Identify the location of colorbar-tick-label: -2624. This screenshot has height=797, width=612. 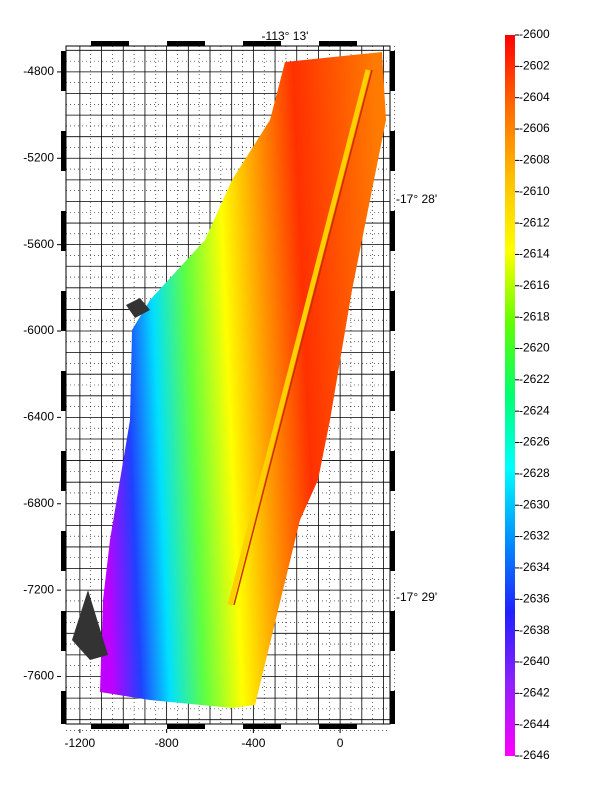
(534, 410).